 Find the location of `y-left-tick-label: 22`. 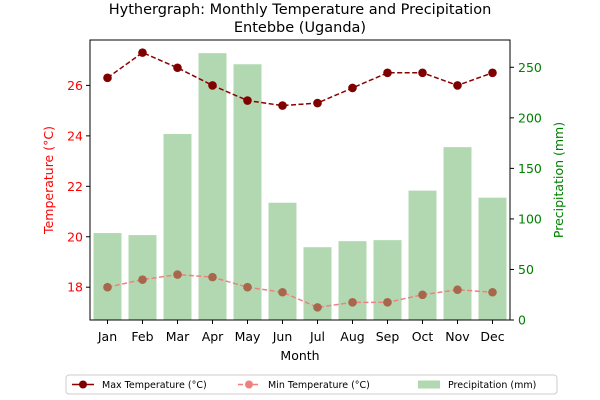

y-left-tick-label: 22 is located at coordinates (75, 186).